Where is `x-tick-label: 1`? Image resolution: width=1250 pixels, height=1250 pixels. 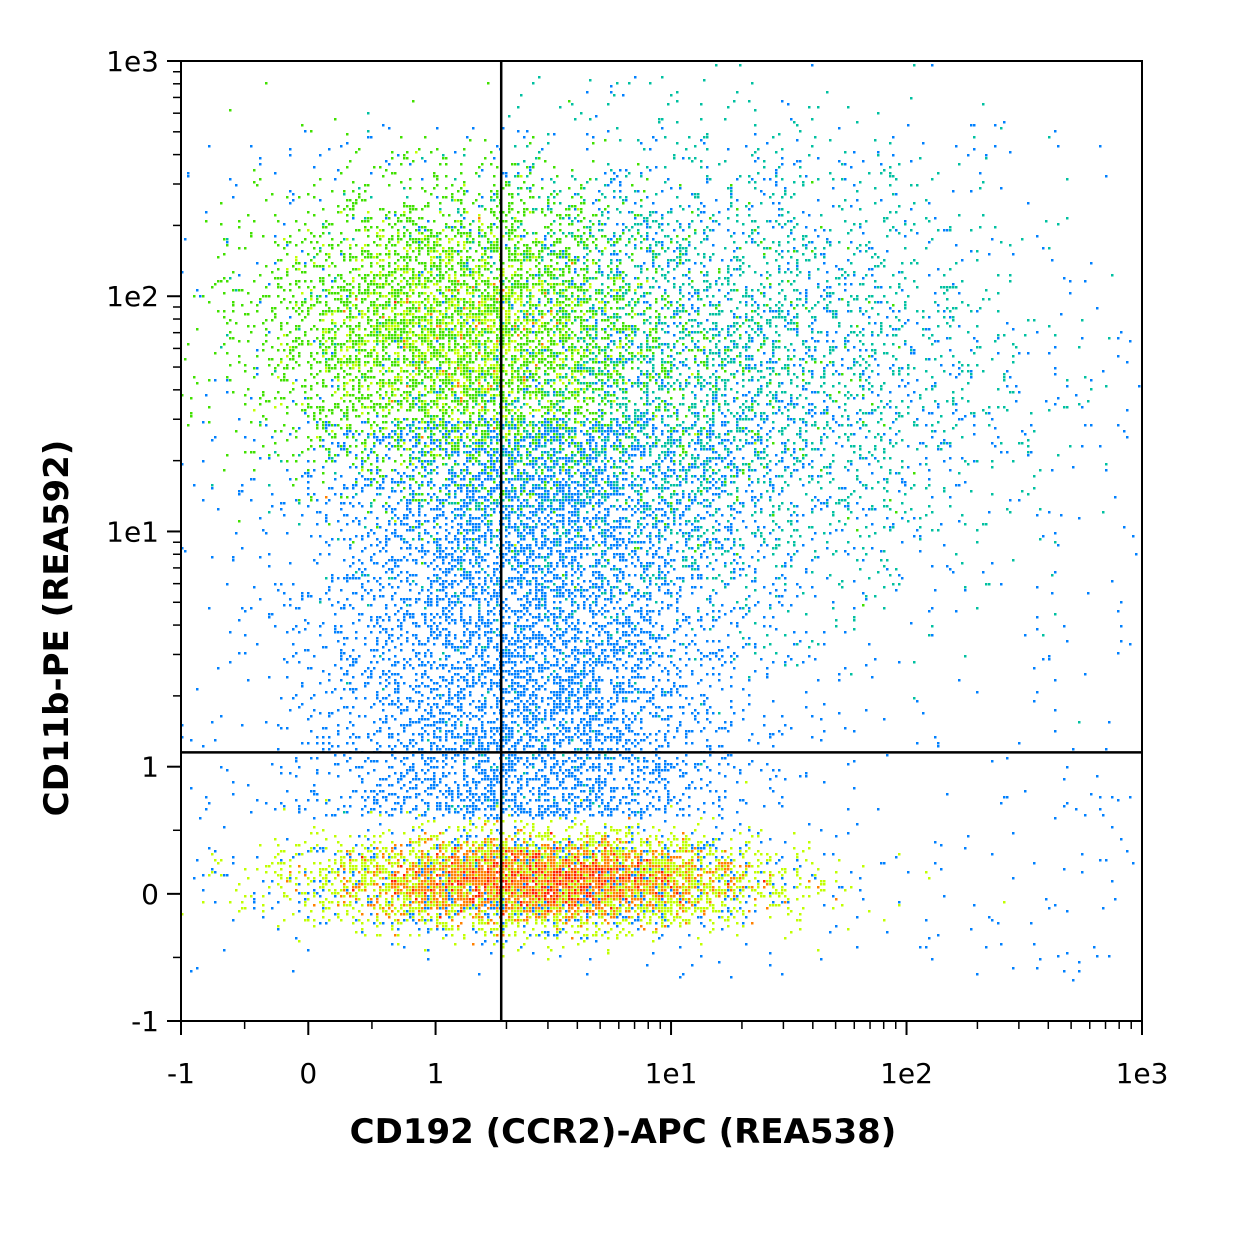 x-tick-label: 1 is located at coordinates (436, 1073).